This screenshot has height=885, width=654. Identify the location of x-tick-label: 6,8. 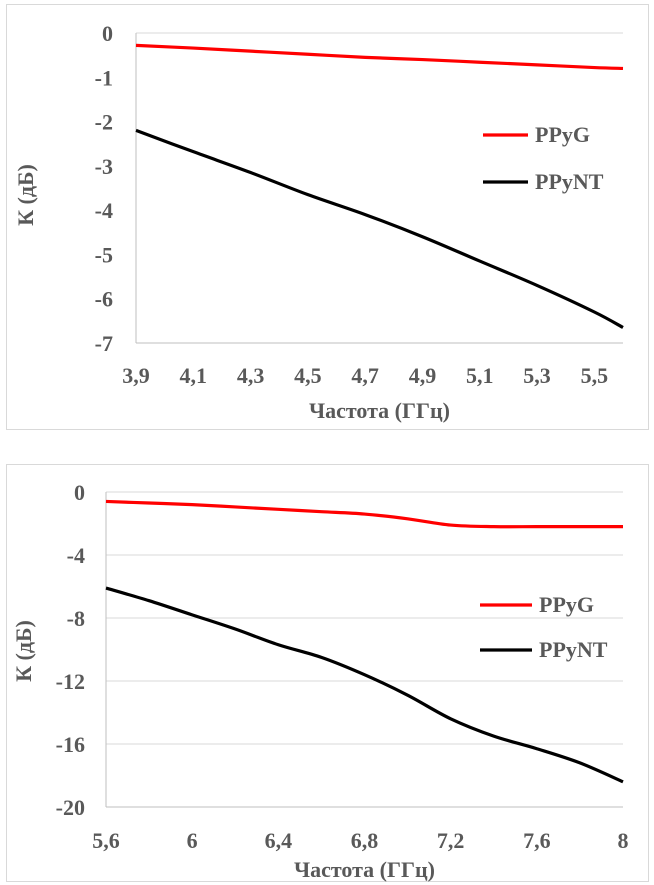
(365, 840).